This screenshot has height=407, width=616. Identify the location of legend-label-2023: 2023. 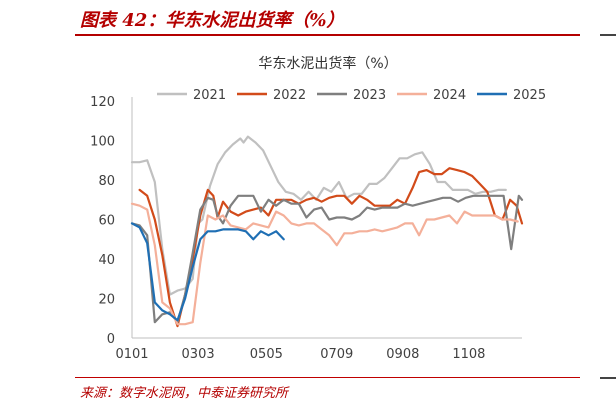
(369, 95).